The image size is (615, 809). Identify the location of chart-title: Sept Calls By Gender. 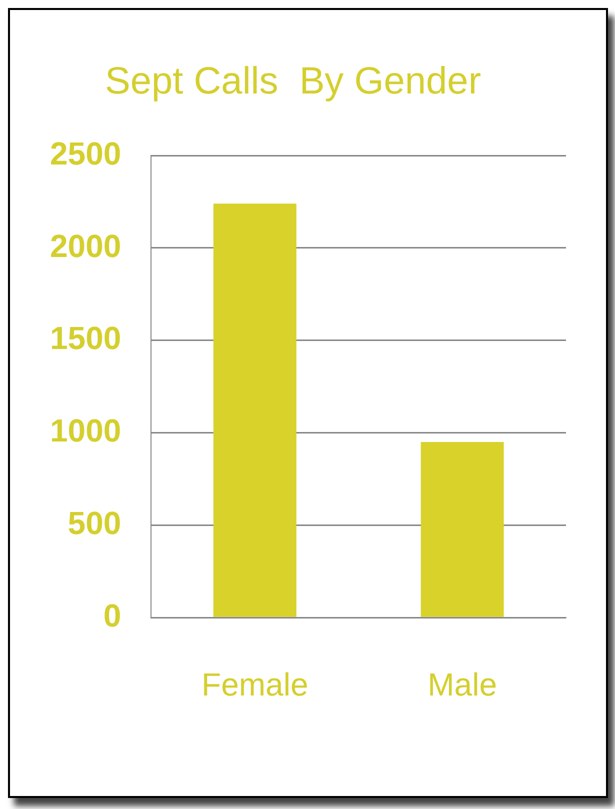
(293, 81).